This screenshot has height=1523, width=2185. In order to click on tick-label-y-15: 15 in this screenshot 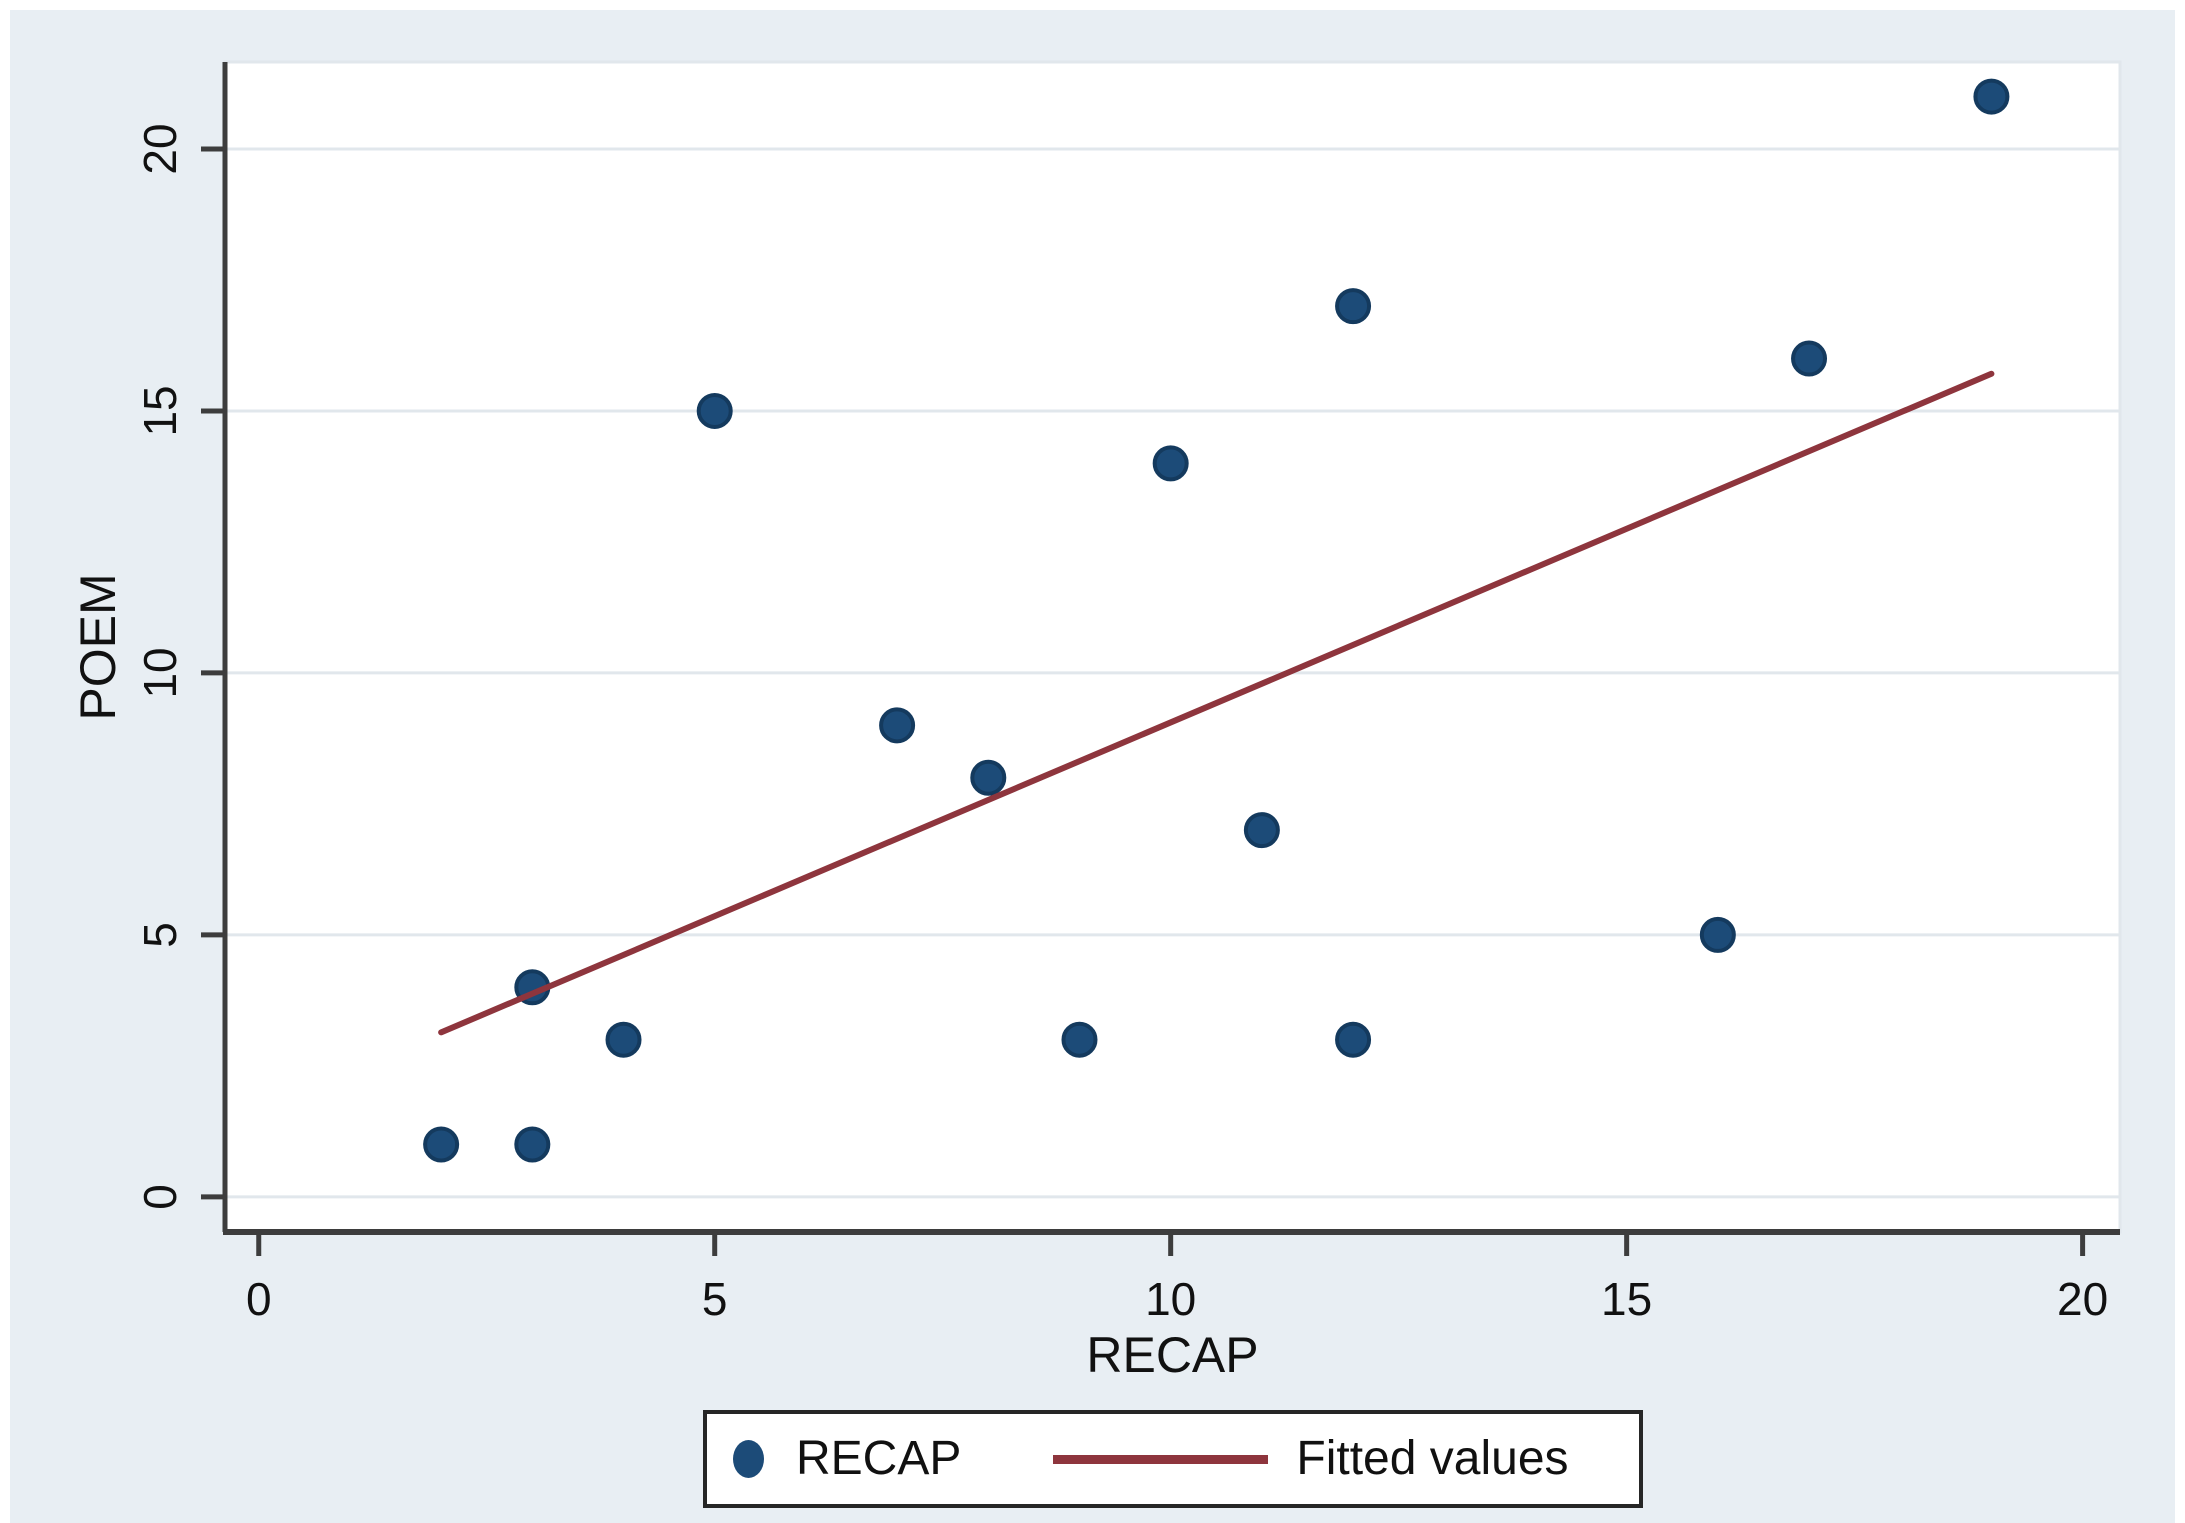, I will do `click(160, 410)`.